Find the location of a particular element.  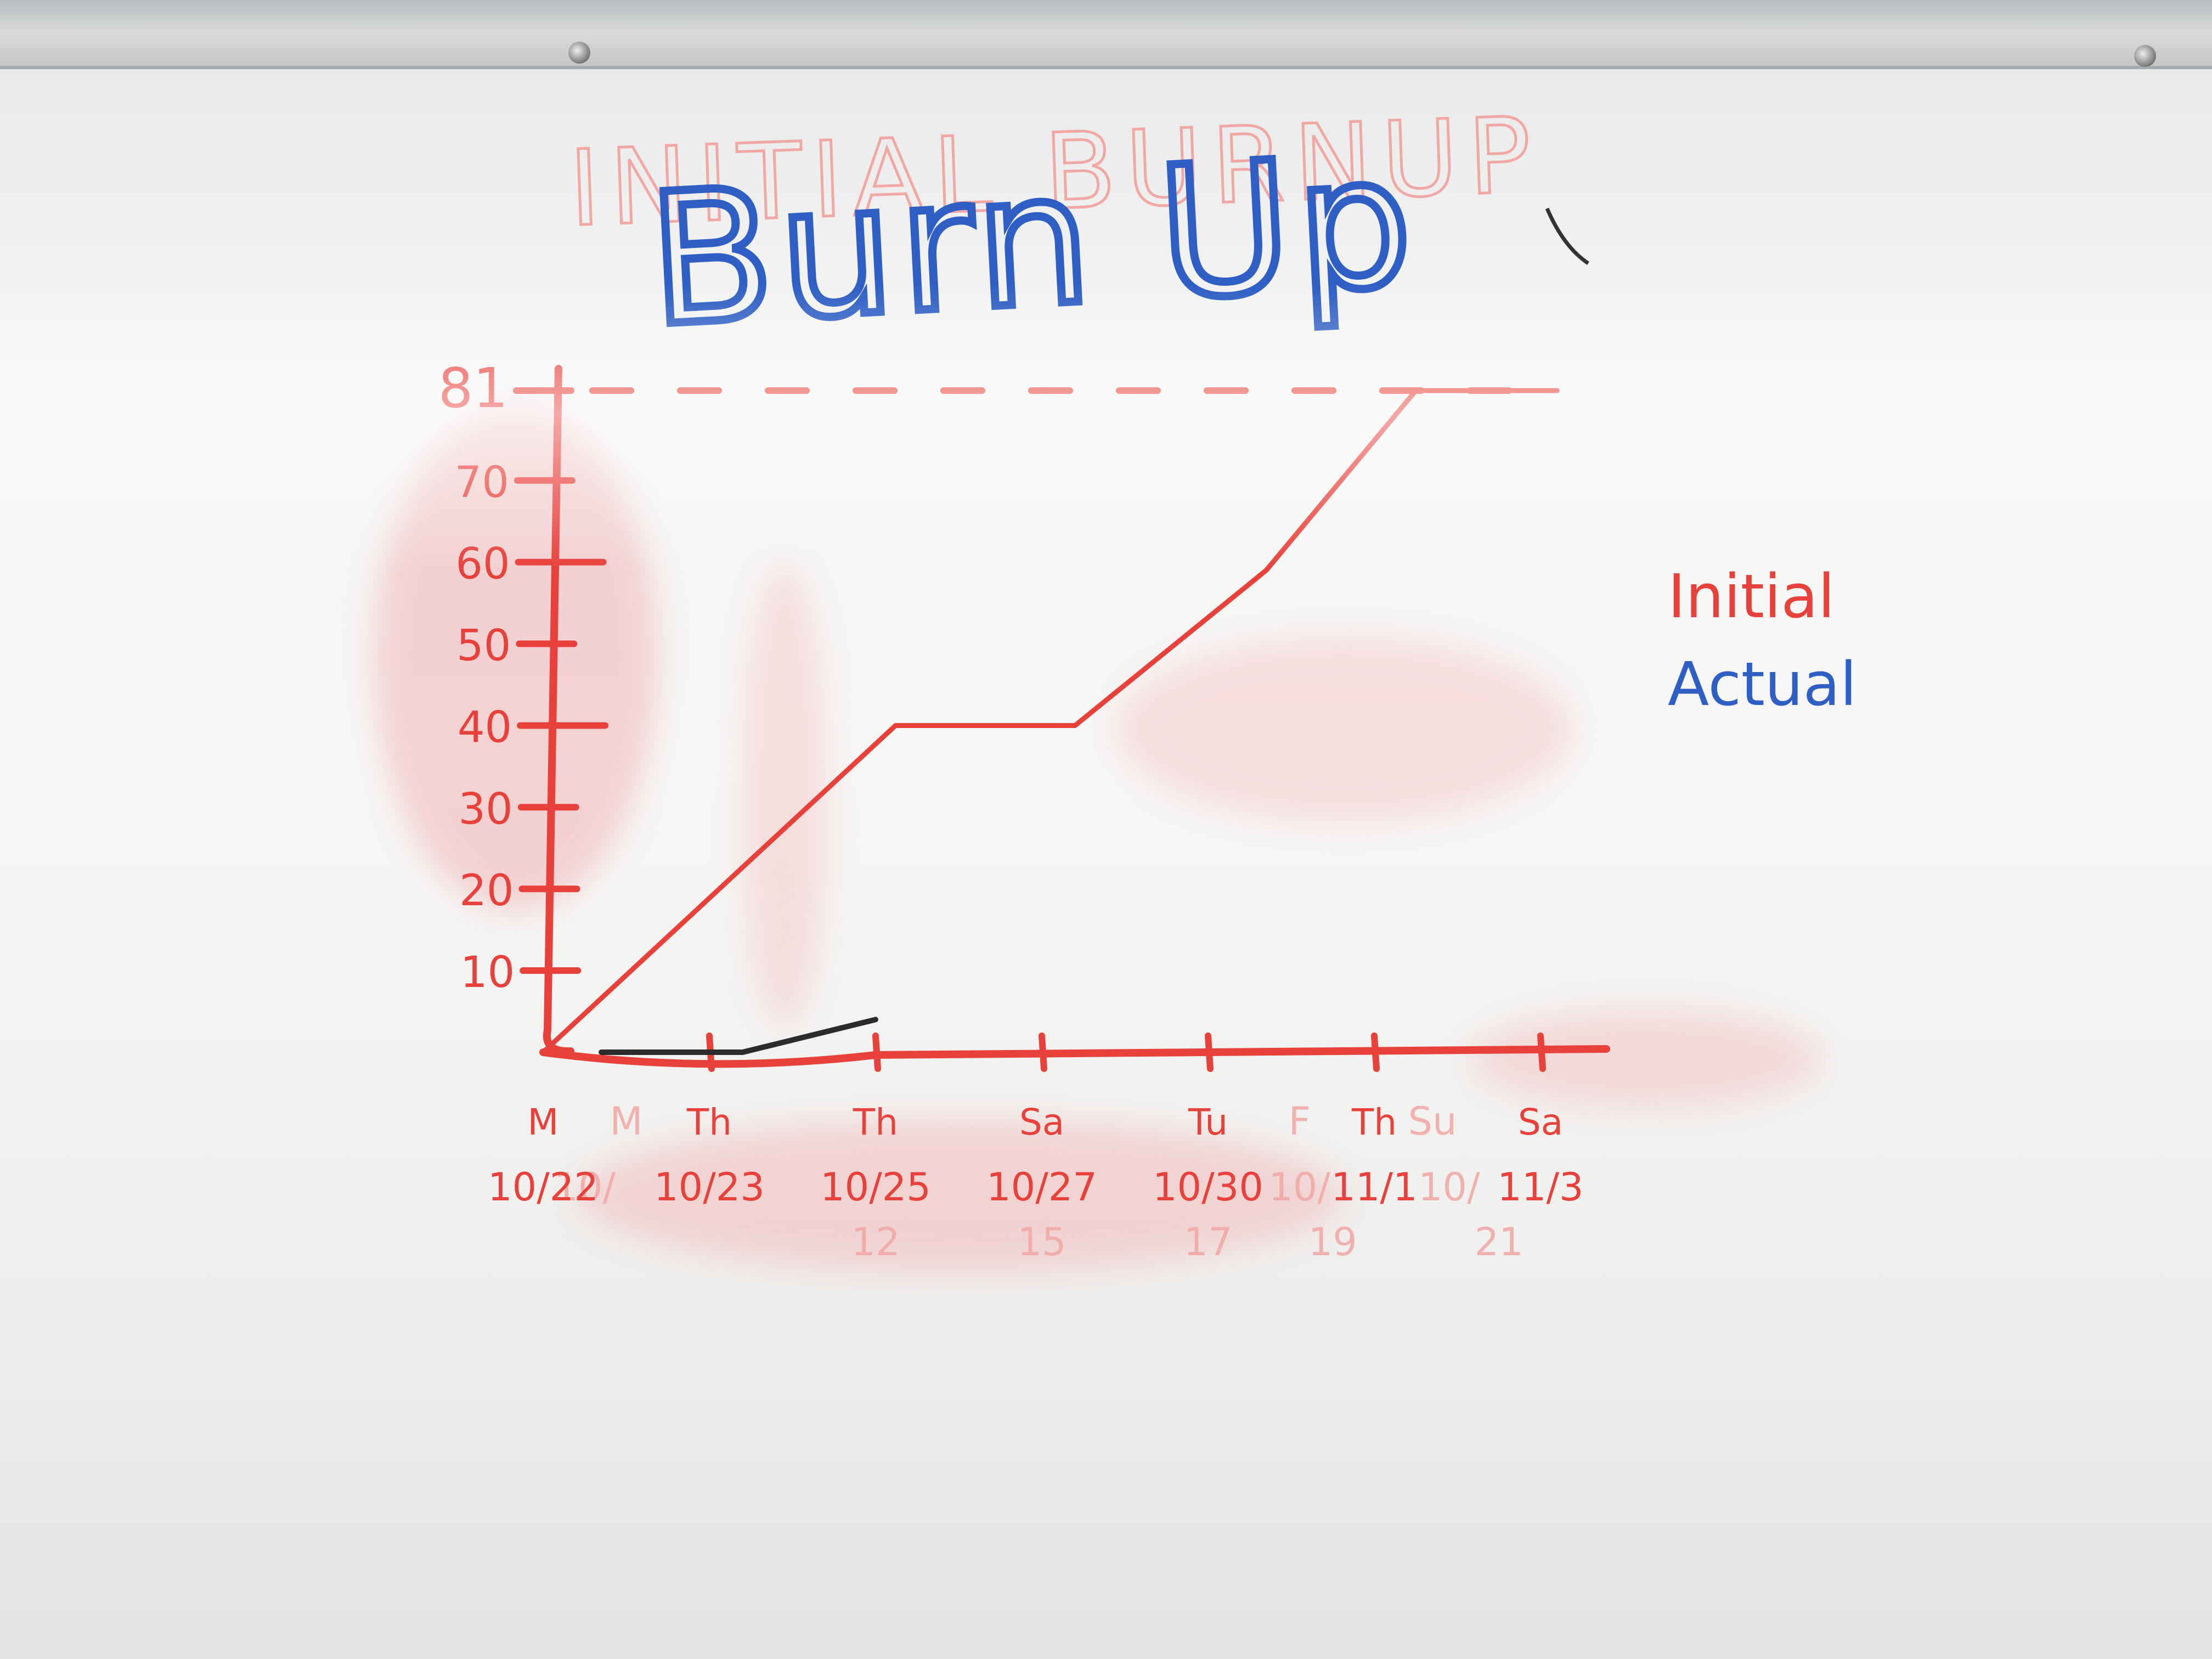

x-tick-day-2: Th is located at coordinates (876, 1122).